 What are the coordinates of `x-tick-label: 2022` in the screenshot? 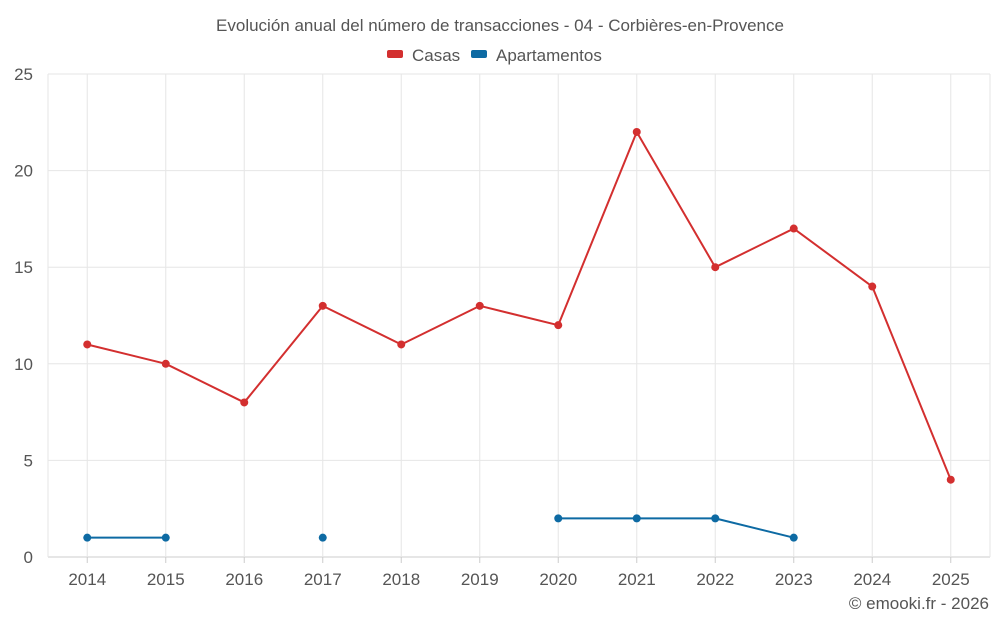 It's located at (715, 579).